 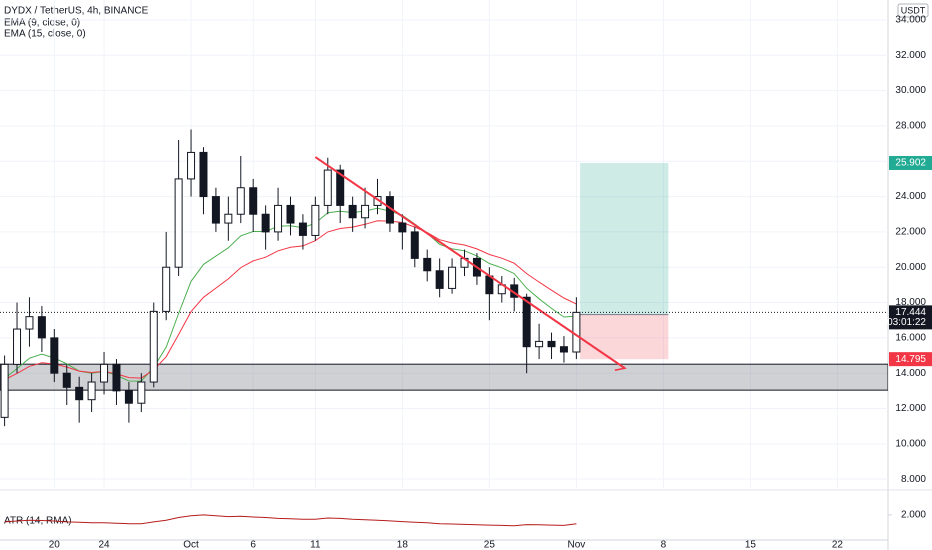 What do you see at coordinates (490, 545) in the screenshot?
I see `x-tick-label: 25` at bounding box center [490, 545].